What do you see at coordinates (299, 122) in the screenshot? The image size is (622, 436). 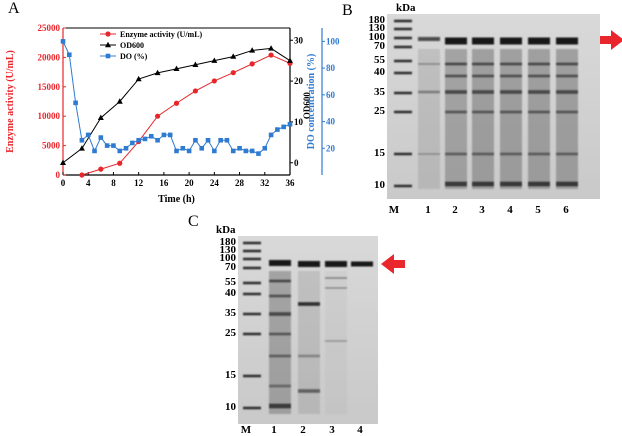 I see `mid-tick-label: 10` at bounding box center [299, 122].